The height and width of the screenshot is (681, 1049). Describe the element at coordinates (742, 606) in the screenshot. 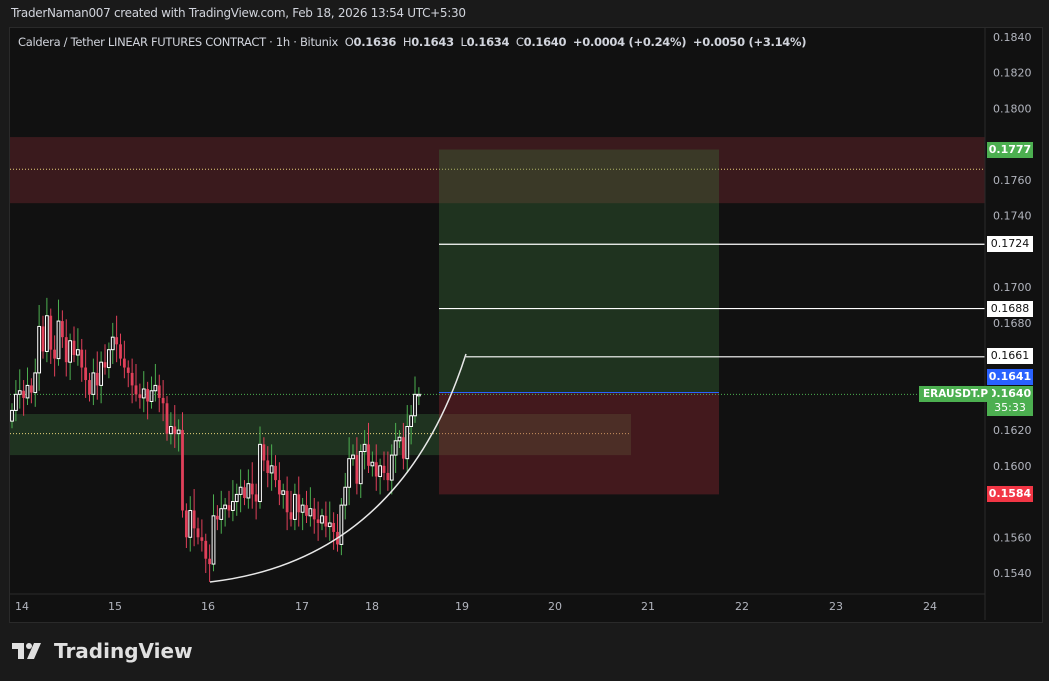

I see `time-axis-label: 22` at that location.